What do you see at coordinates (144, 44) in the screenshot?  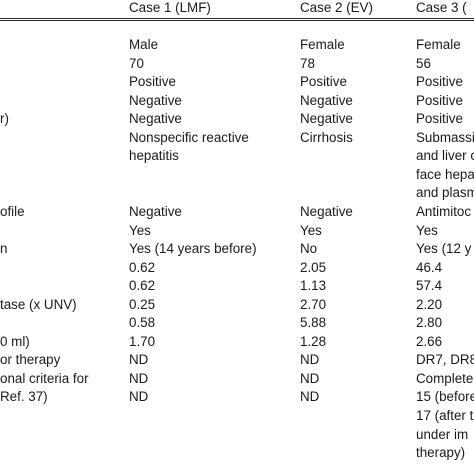 I see `cell-case-1: Male` at bounding box center [144, 44].